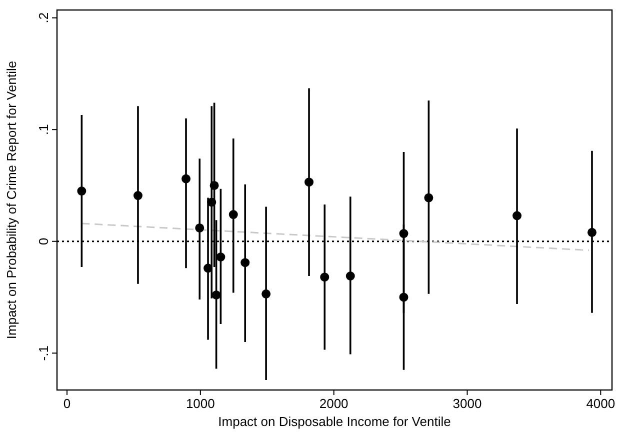 The width and height of the screenshot is (618, 434). What do you see at coordinates (200, 403) in the screenshot?
I see `x-tick-label: 1000` at bounding box center [200, 403].